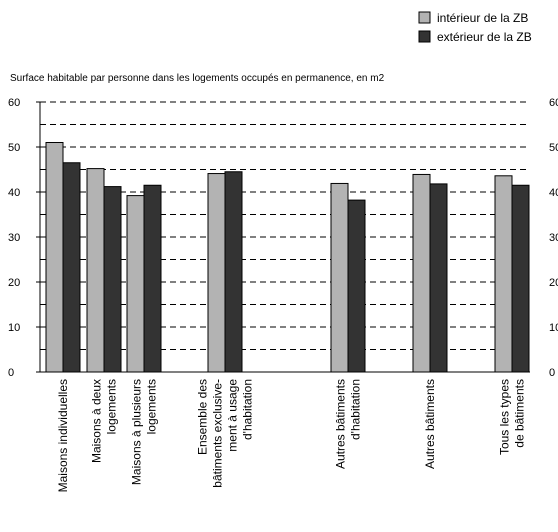  I want to click on y-tick-label-right: 40, so click(553, 193).